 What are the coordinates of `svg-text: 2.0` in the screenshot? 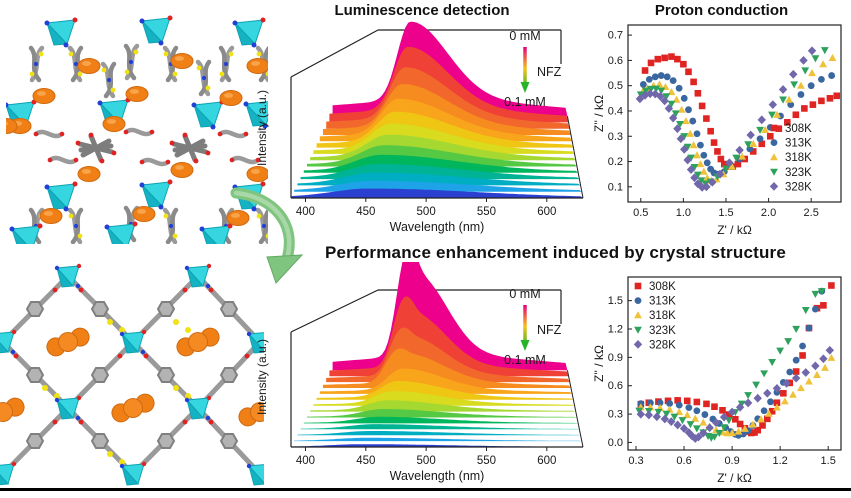 It's located at (768, 213).